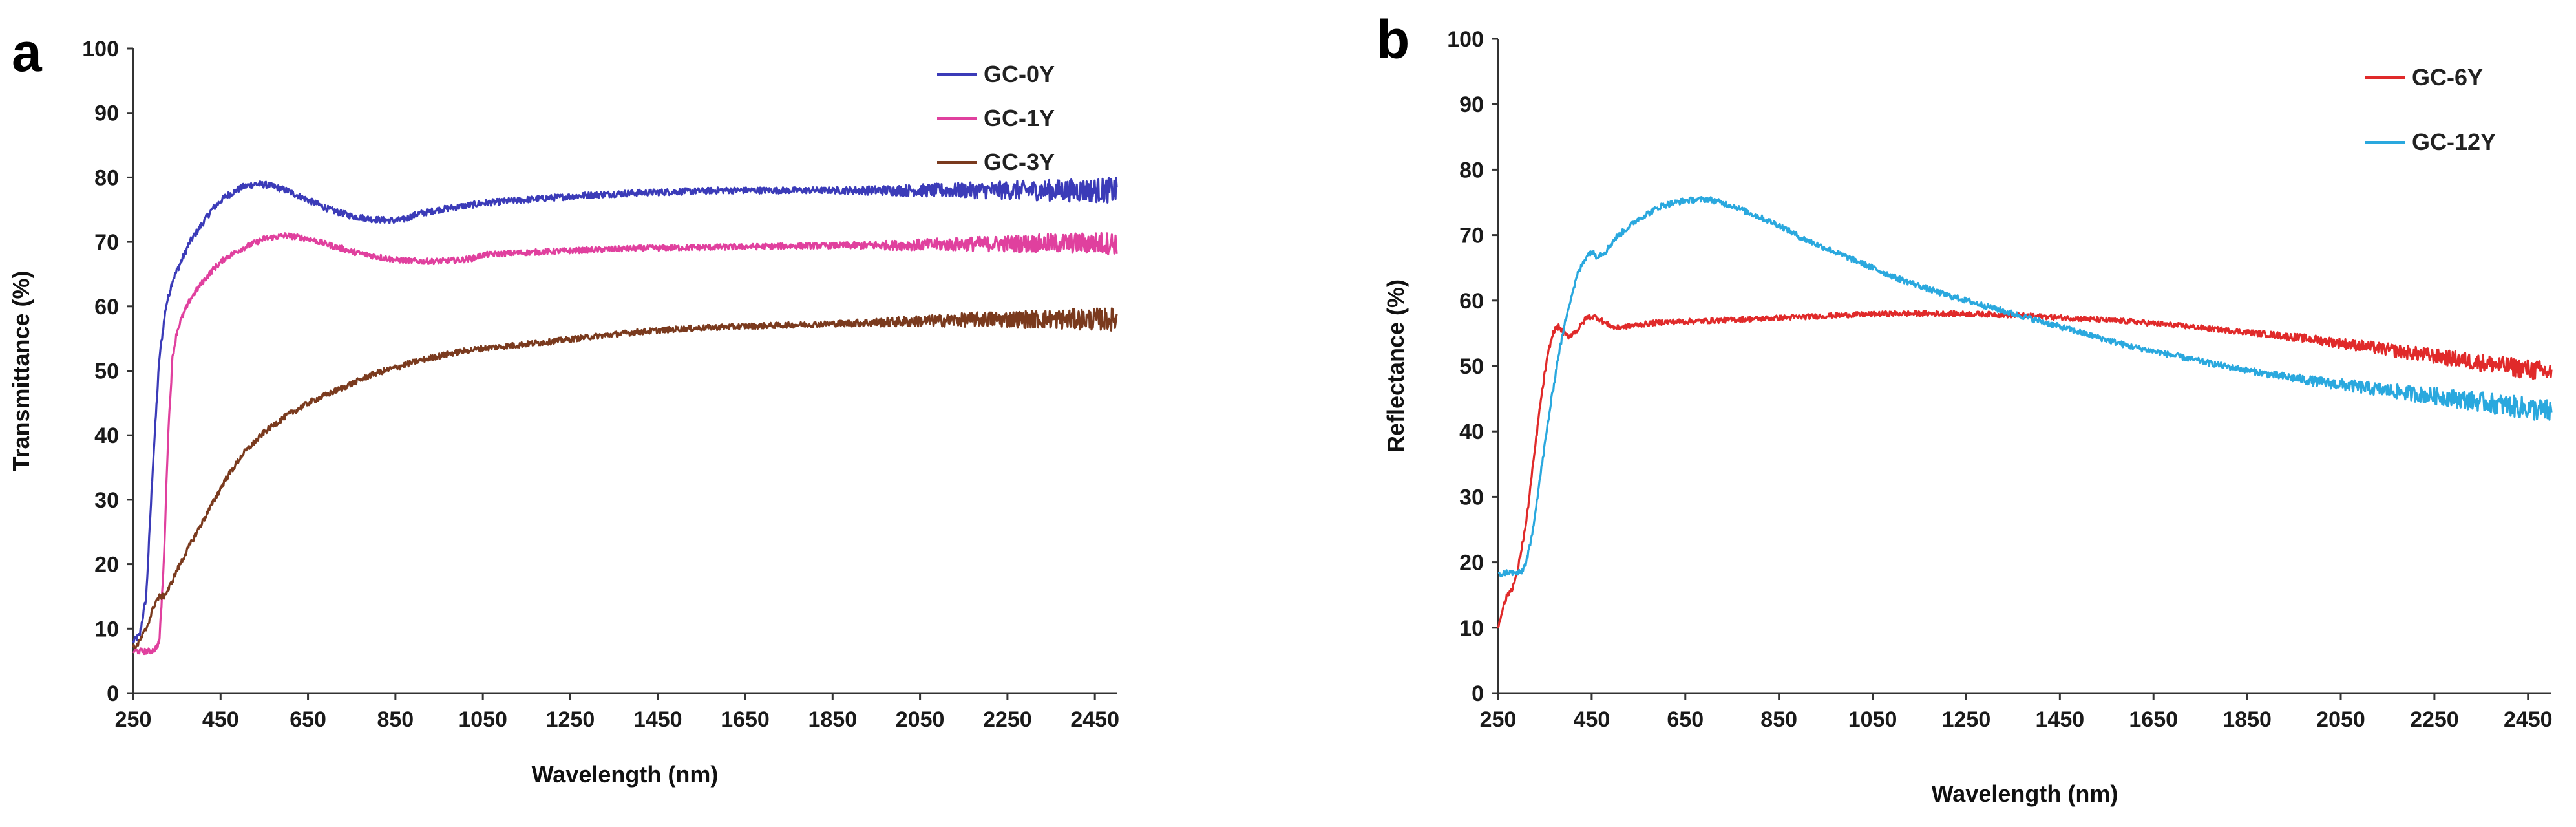 Image resolution: width=2576 pixels, height=827 pixels. I want to click on legend-label: GC-3Y, so click(1019, 162).